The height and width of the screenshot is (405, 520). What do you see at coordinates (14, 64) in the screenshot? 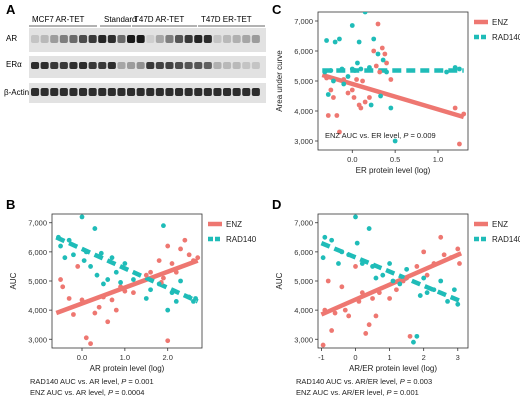
I see `blot-row-label-er: ERα` at bounding box center [14, 64].